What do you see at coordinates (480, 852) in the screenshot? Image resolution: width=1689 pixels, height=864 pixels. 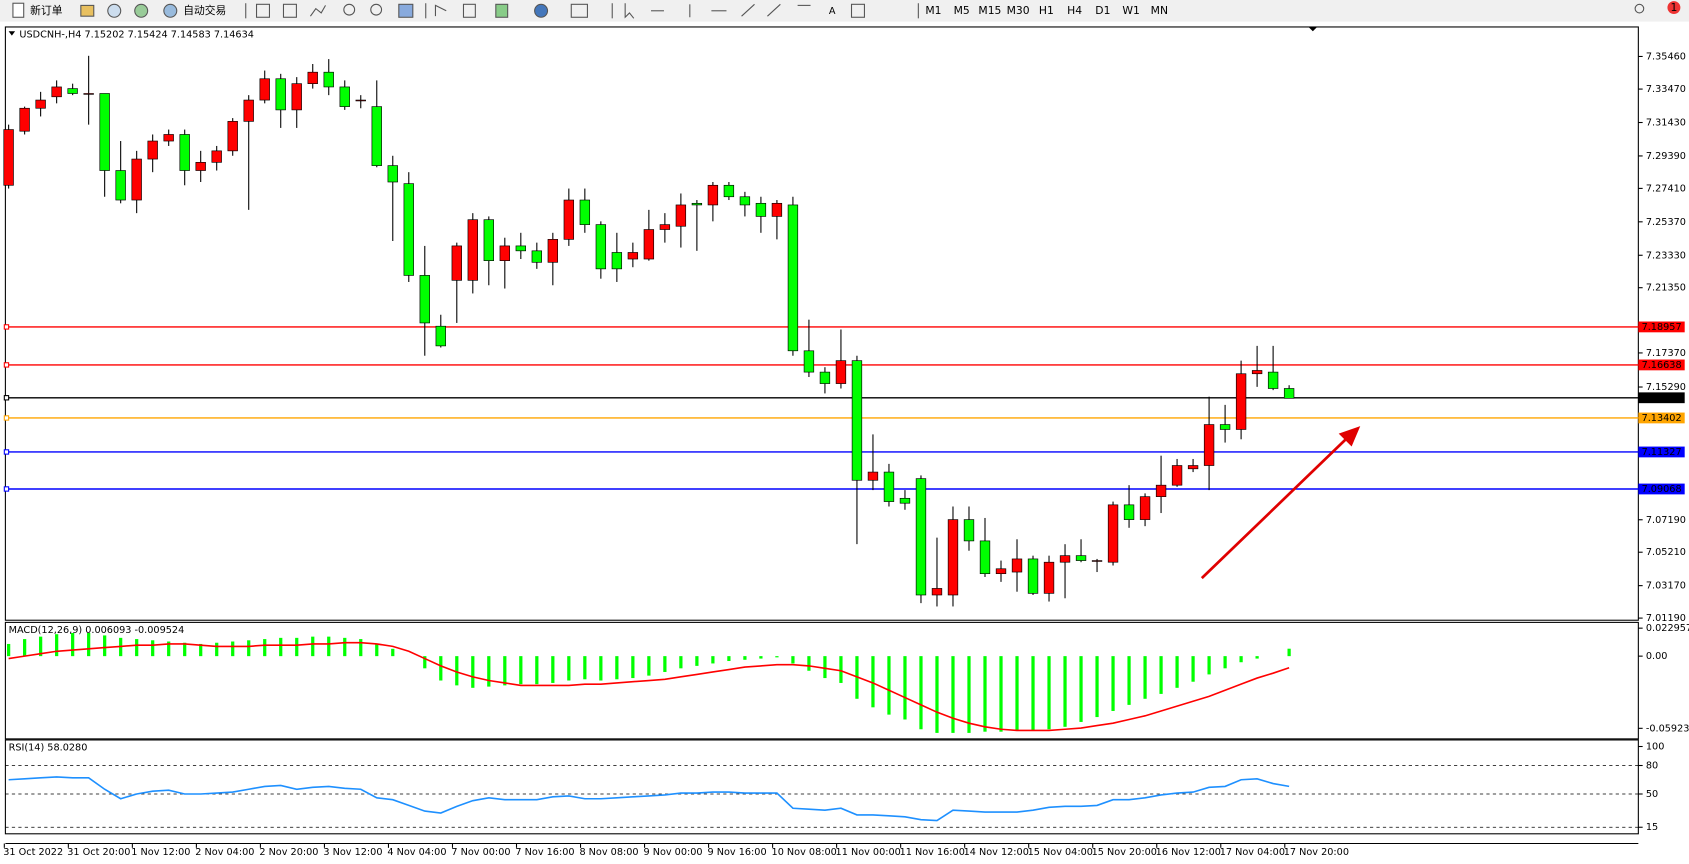 I see `x-tick-label: 7 Nov 00:00` at bounding box center [480, 852].